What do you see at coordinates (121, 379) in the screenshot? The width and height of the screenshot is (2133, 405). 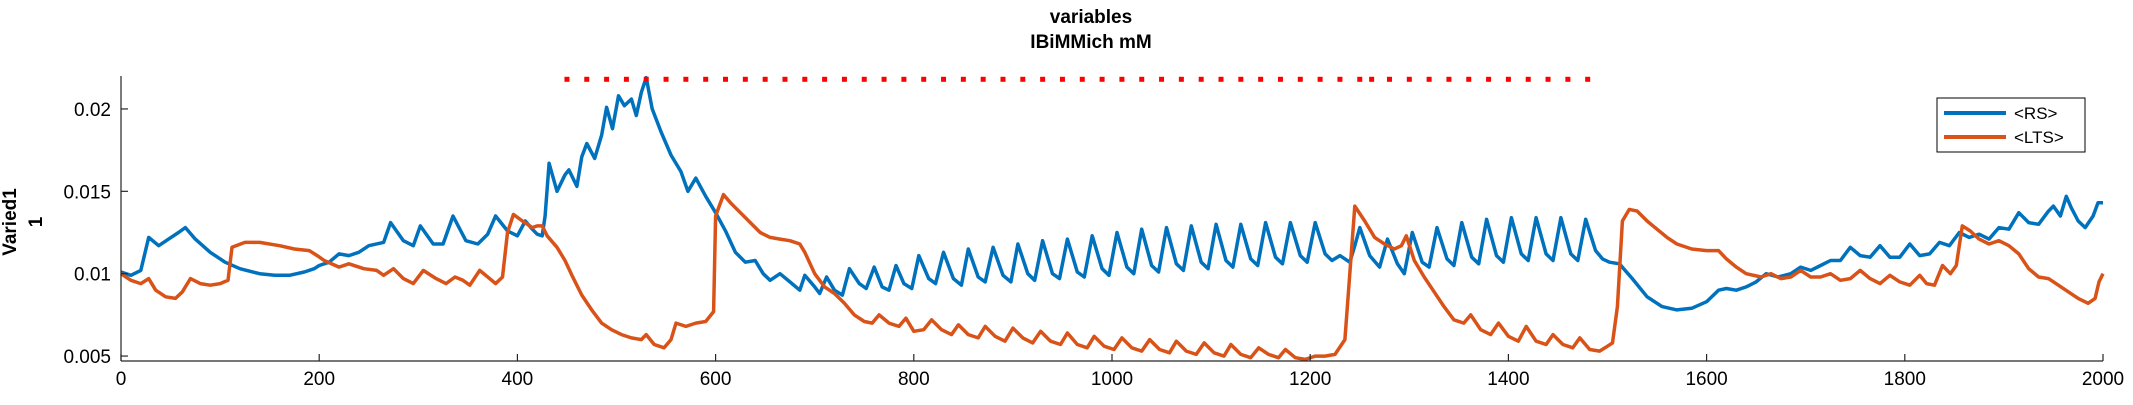 I see `x-tick-label: 0` at bounding box center [121, 379].